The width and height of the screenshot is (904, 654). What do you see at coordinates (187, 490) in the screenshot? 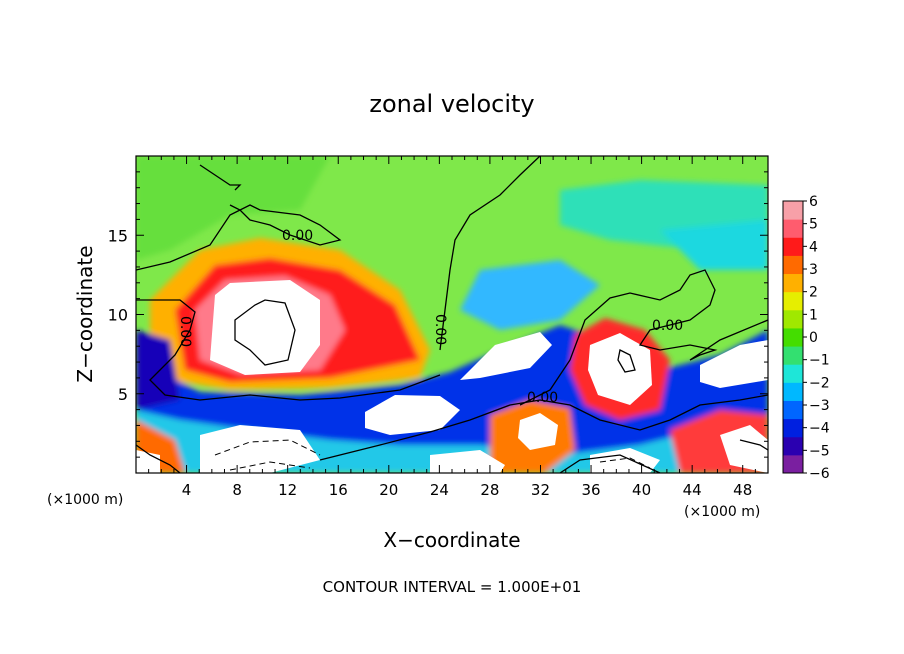
I see `x-tick-label: 4` at bounding box center [187, 490].